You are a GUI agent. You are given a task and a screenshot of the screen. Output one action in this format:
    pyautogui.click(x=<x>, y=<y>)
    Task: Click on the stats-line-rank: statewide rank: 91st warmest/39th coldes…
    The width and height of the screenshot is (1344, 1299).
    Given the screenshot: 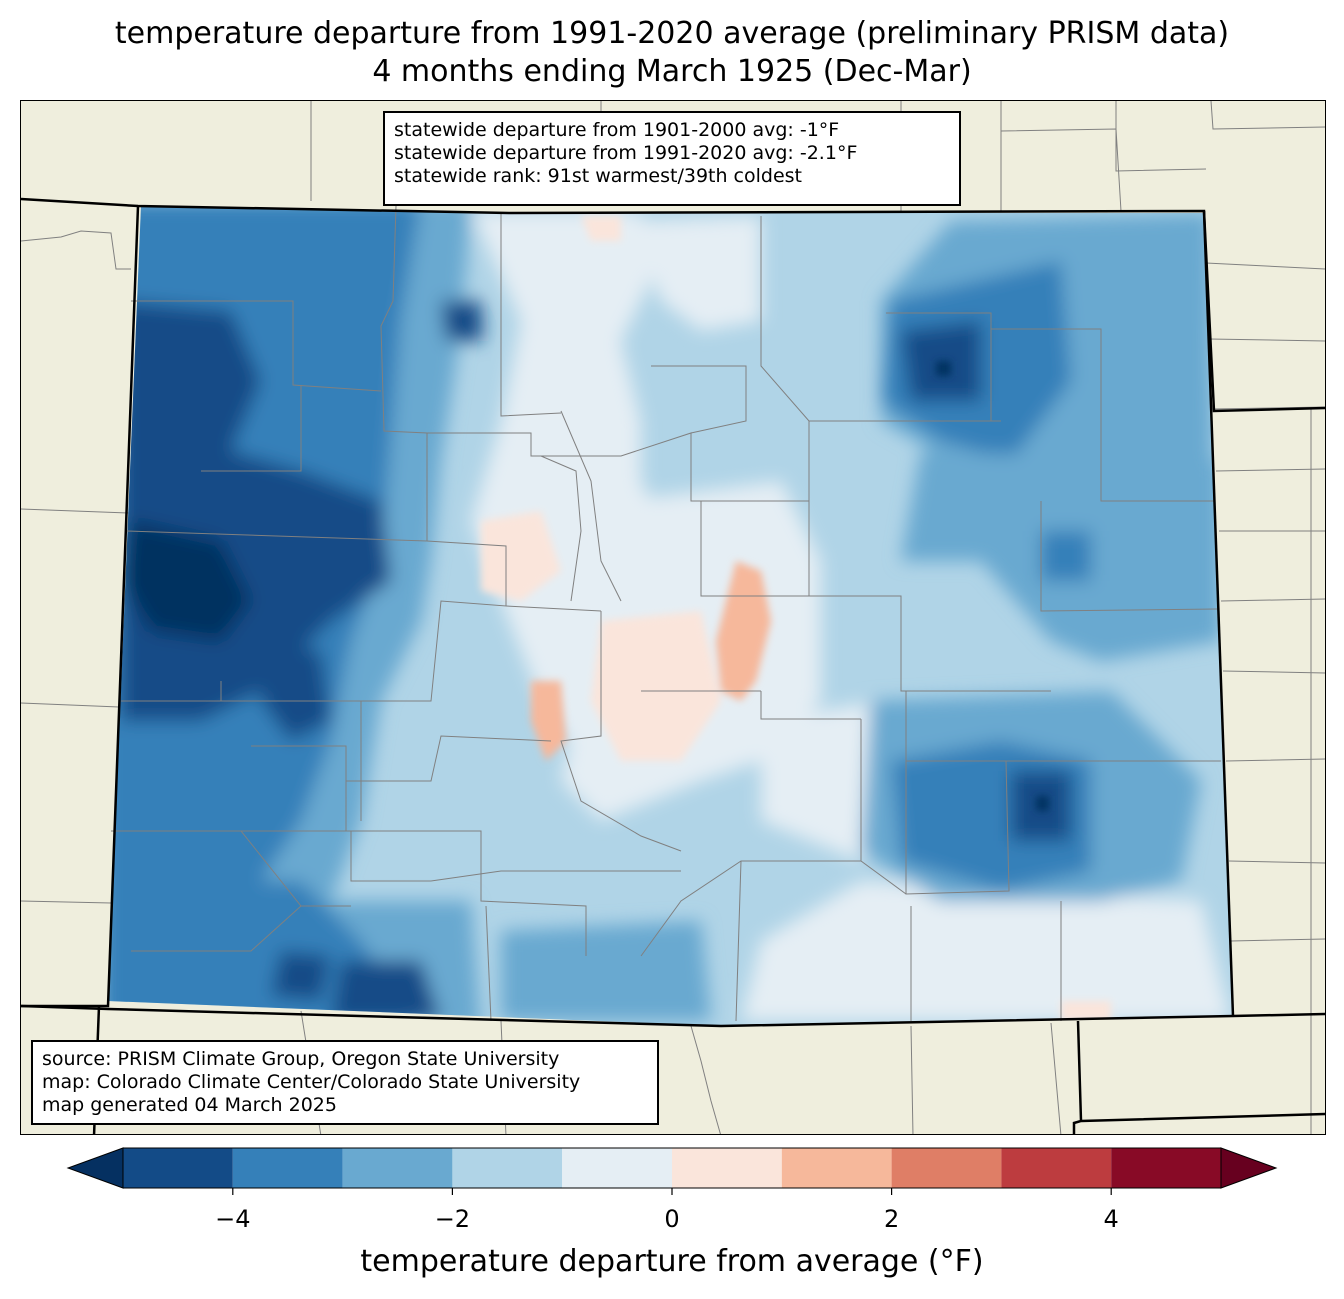 What is the action you would take?
    pyautogui.click(x=598, y=176)
    